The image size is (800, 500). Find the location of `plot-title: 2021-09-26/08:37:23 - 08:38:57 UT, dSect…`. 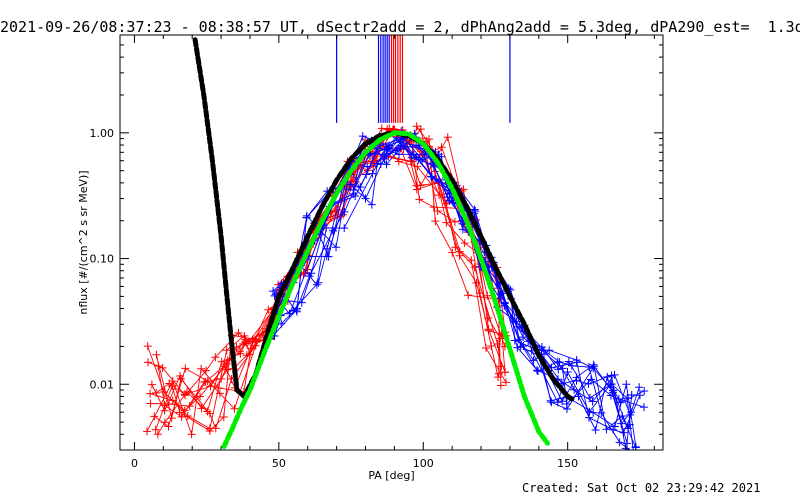

plot-title: 2021-09-26/08:37:23 - 08:38:57 UT, dSect… is located at coordinates (400, 27).